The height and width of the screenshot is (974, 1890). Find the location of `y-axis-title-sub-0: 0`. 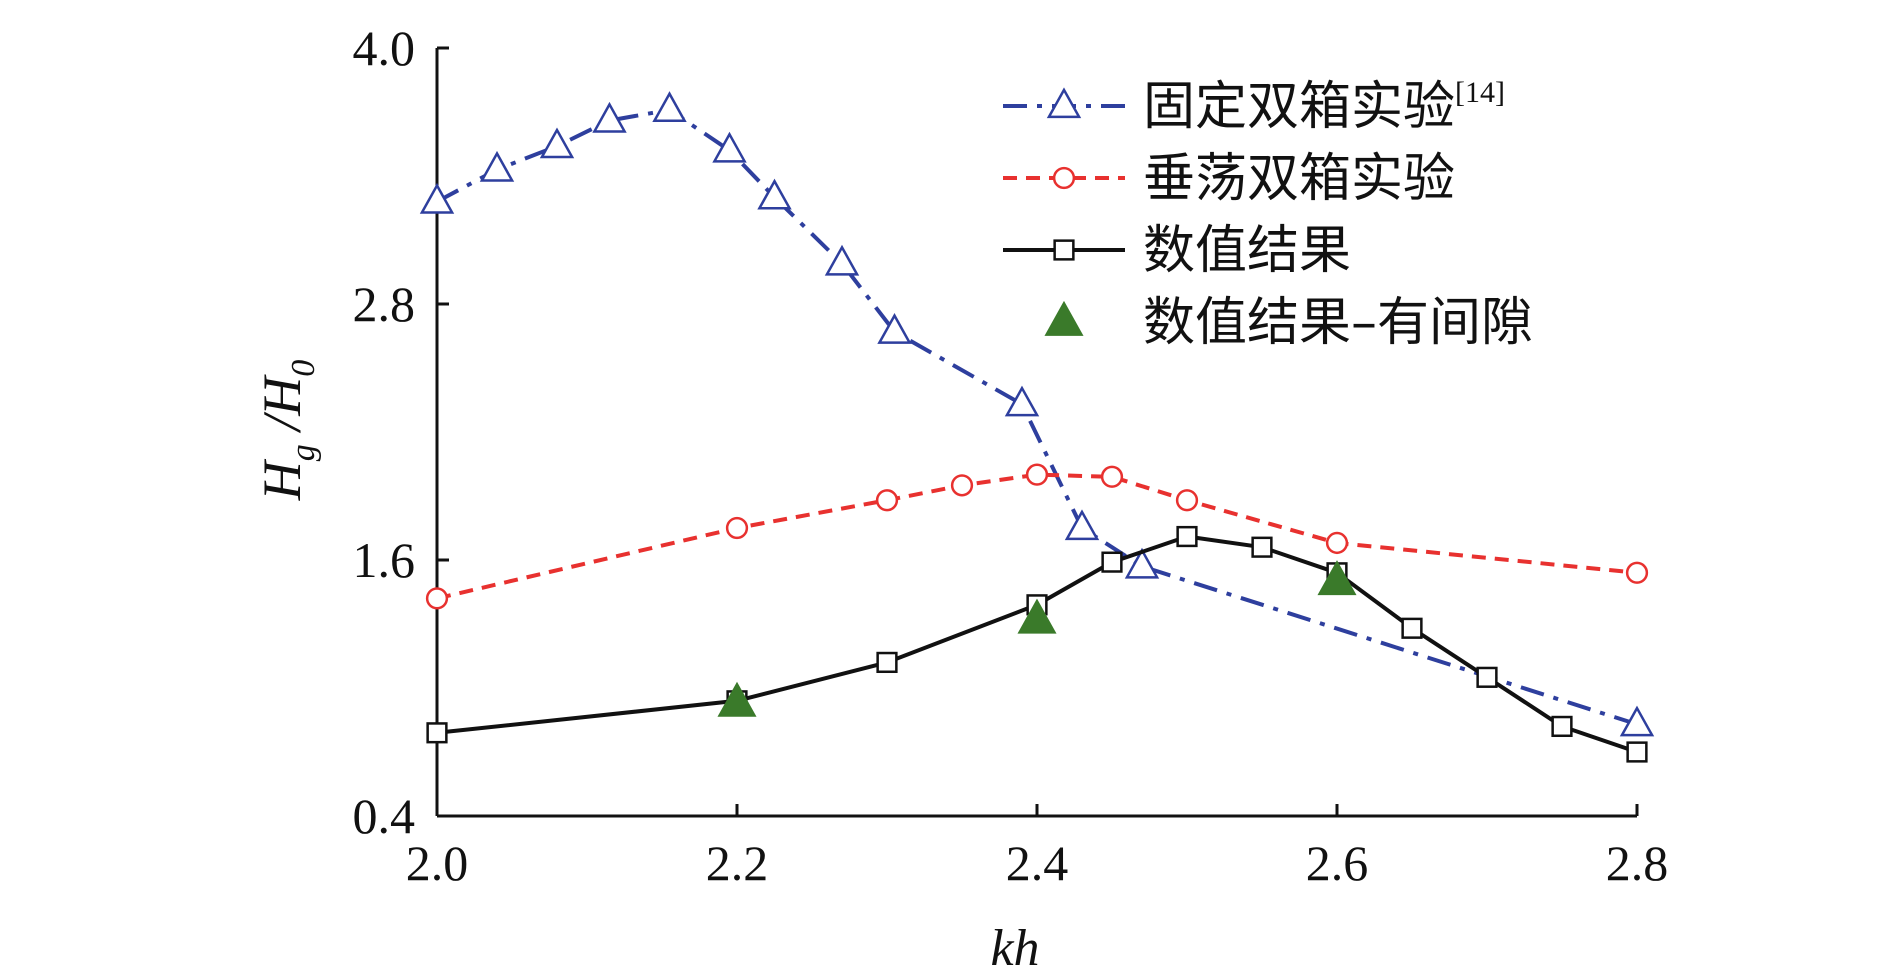

y-axis-title-sub-0: 0 is located at coordinates (303, 368).